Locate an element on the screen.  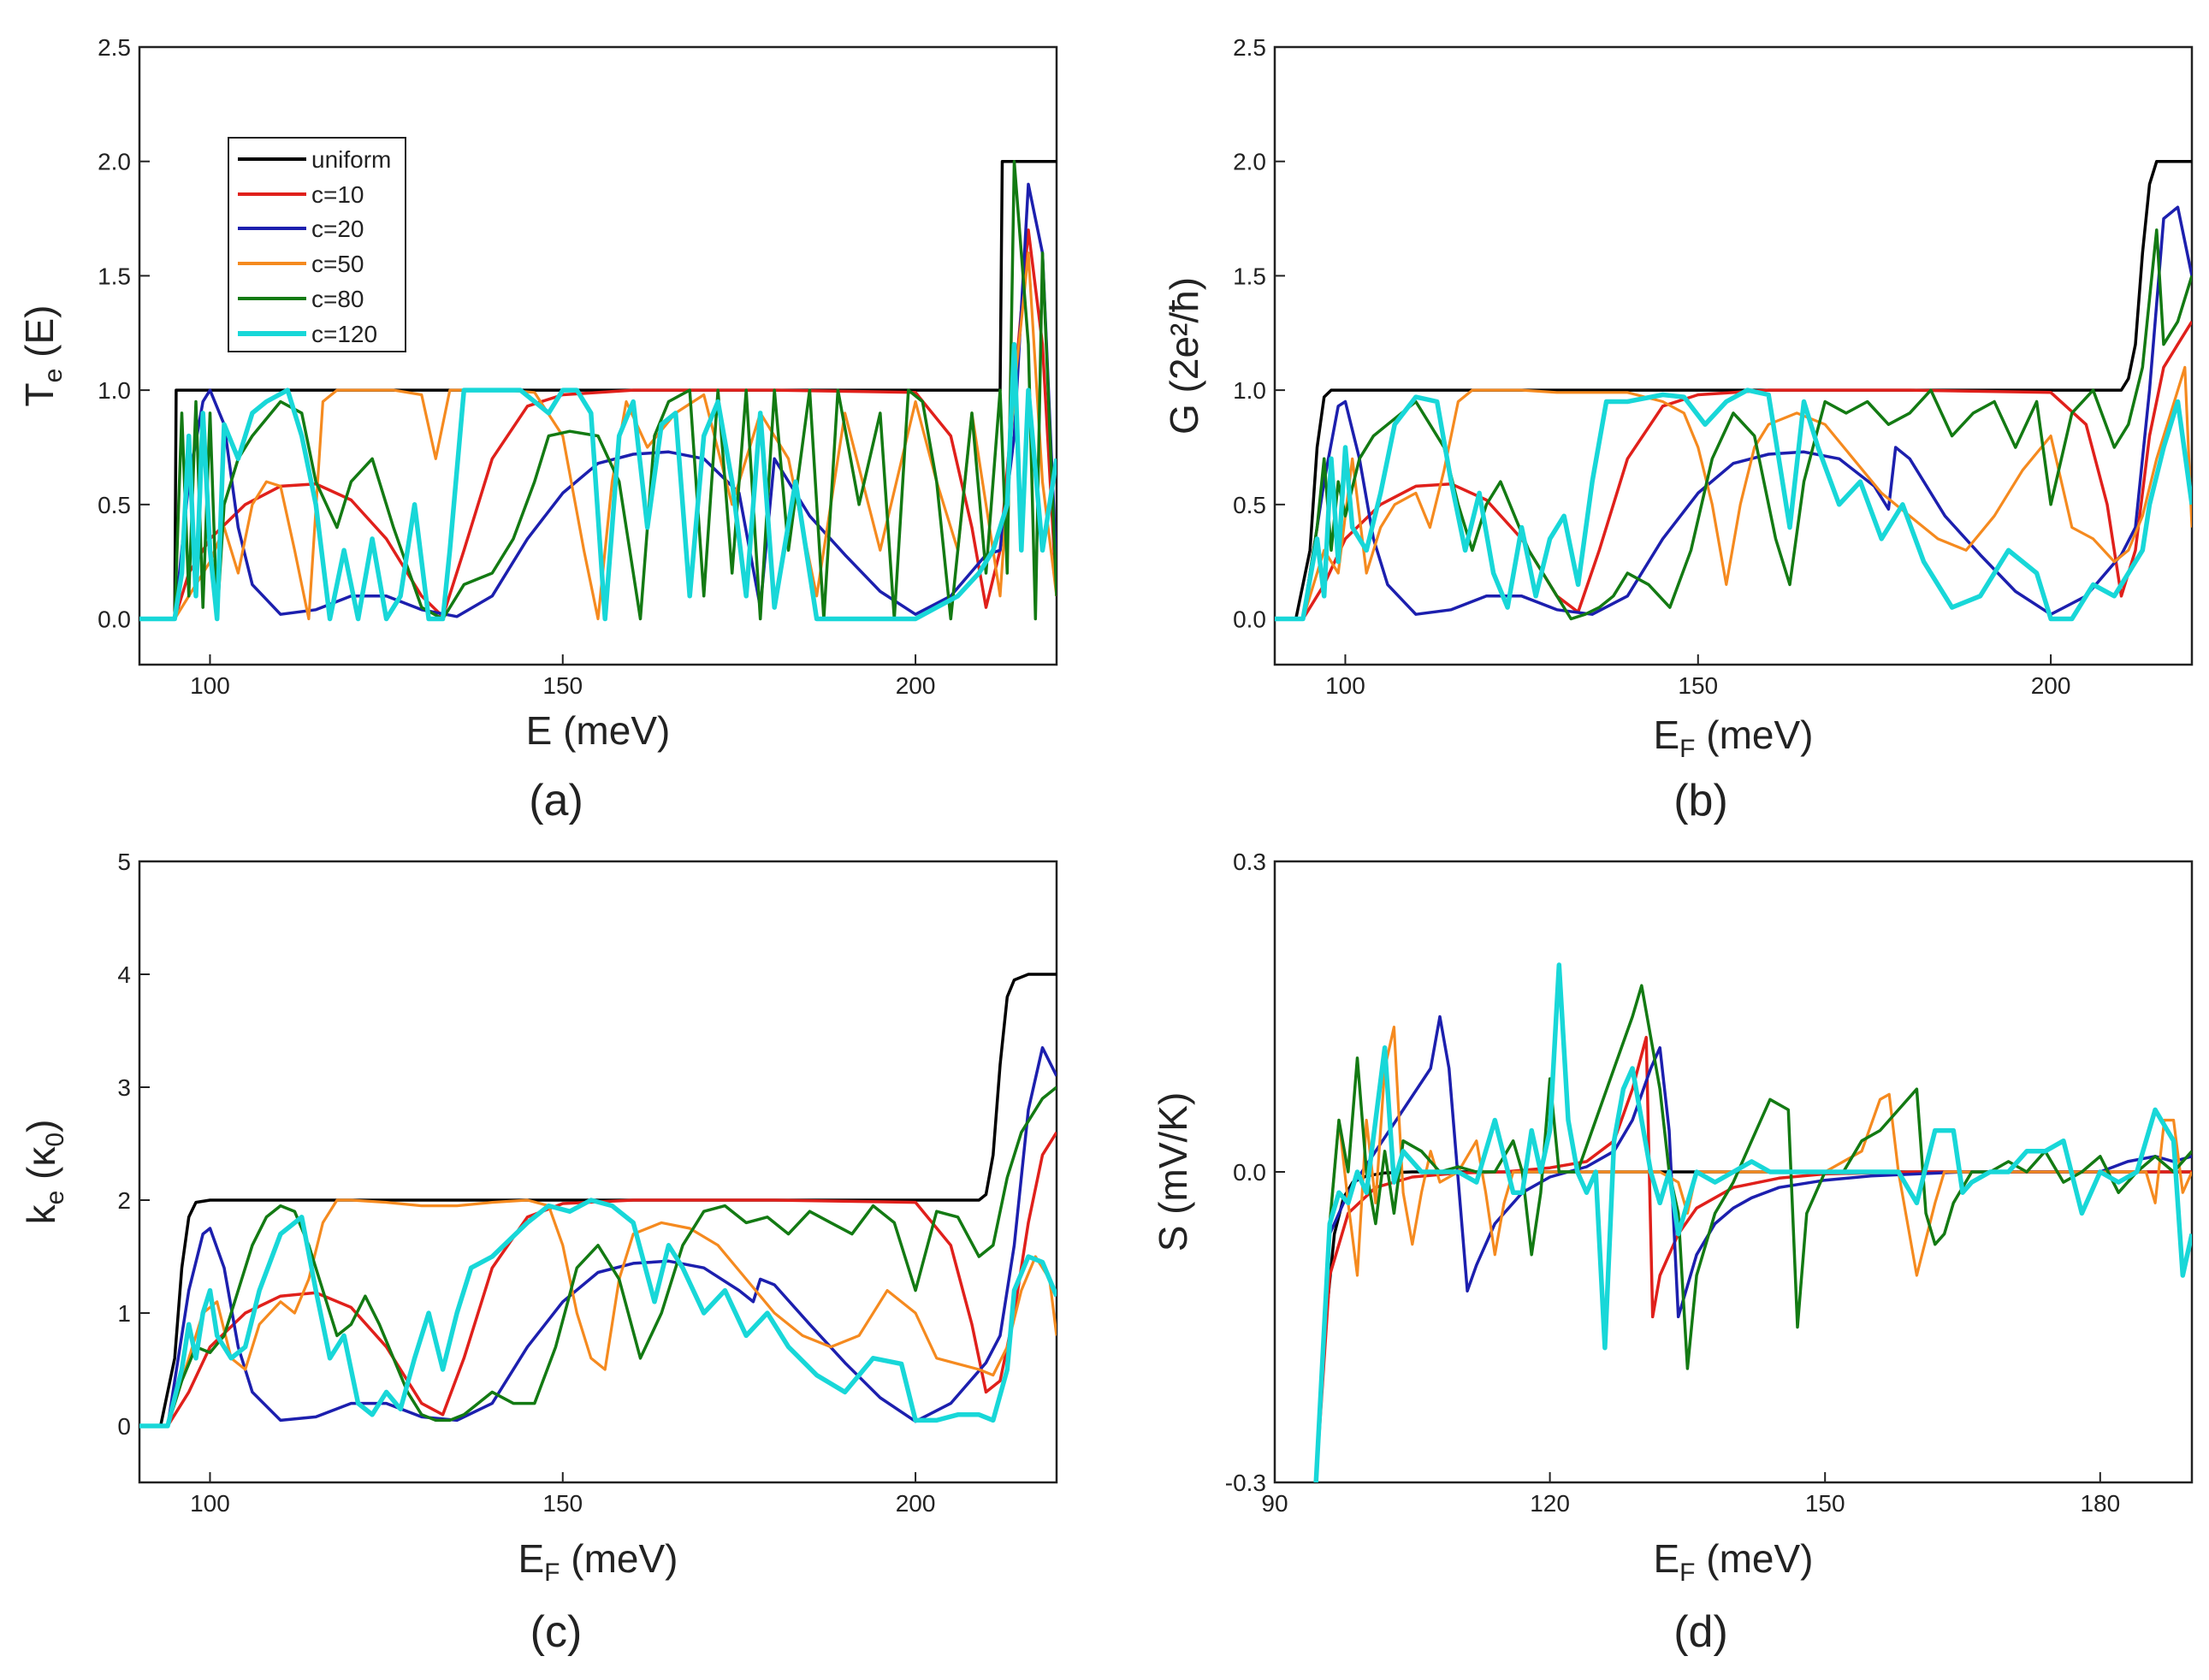
ytick-label-c-2: 2 is located at coordinates (124, 1201).